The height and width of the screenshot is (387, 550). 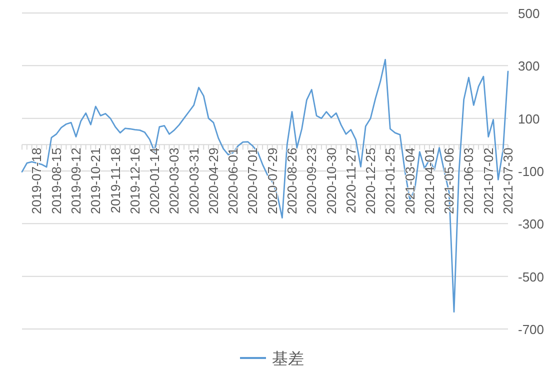 I want to click on x-tick-label: 2020-10-30, so click(x=331, y=181).